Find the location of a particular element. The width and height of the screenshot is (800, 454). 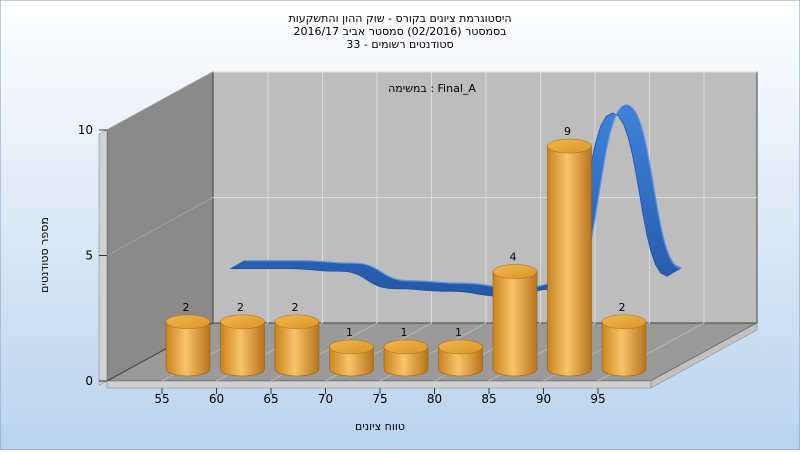

bar-90: 9 is located at coordinates (569, 251).